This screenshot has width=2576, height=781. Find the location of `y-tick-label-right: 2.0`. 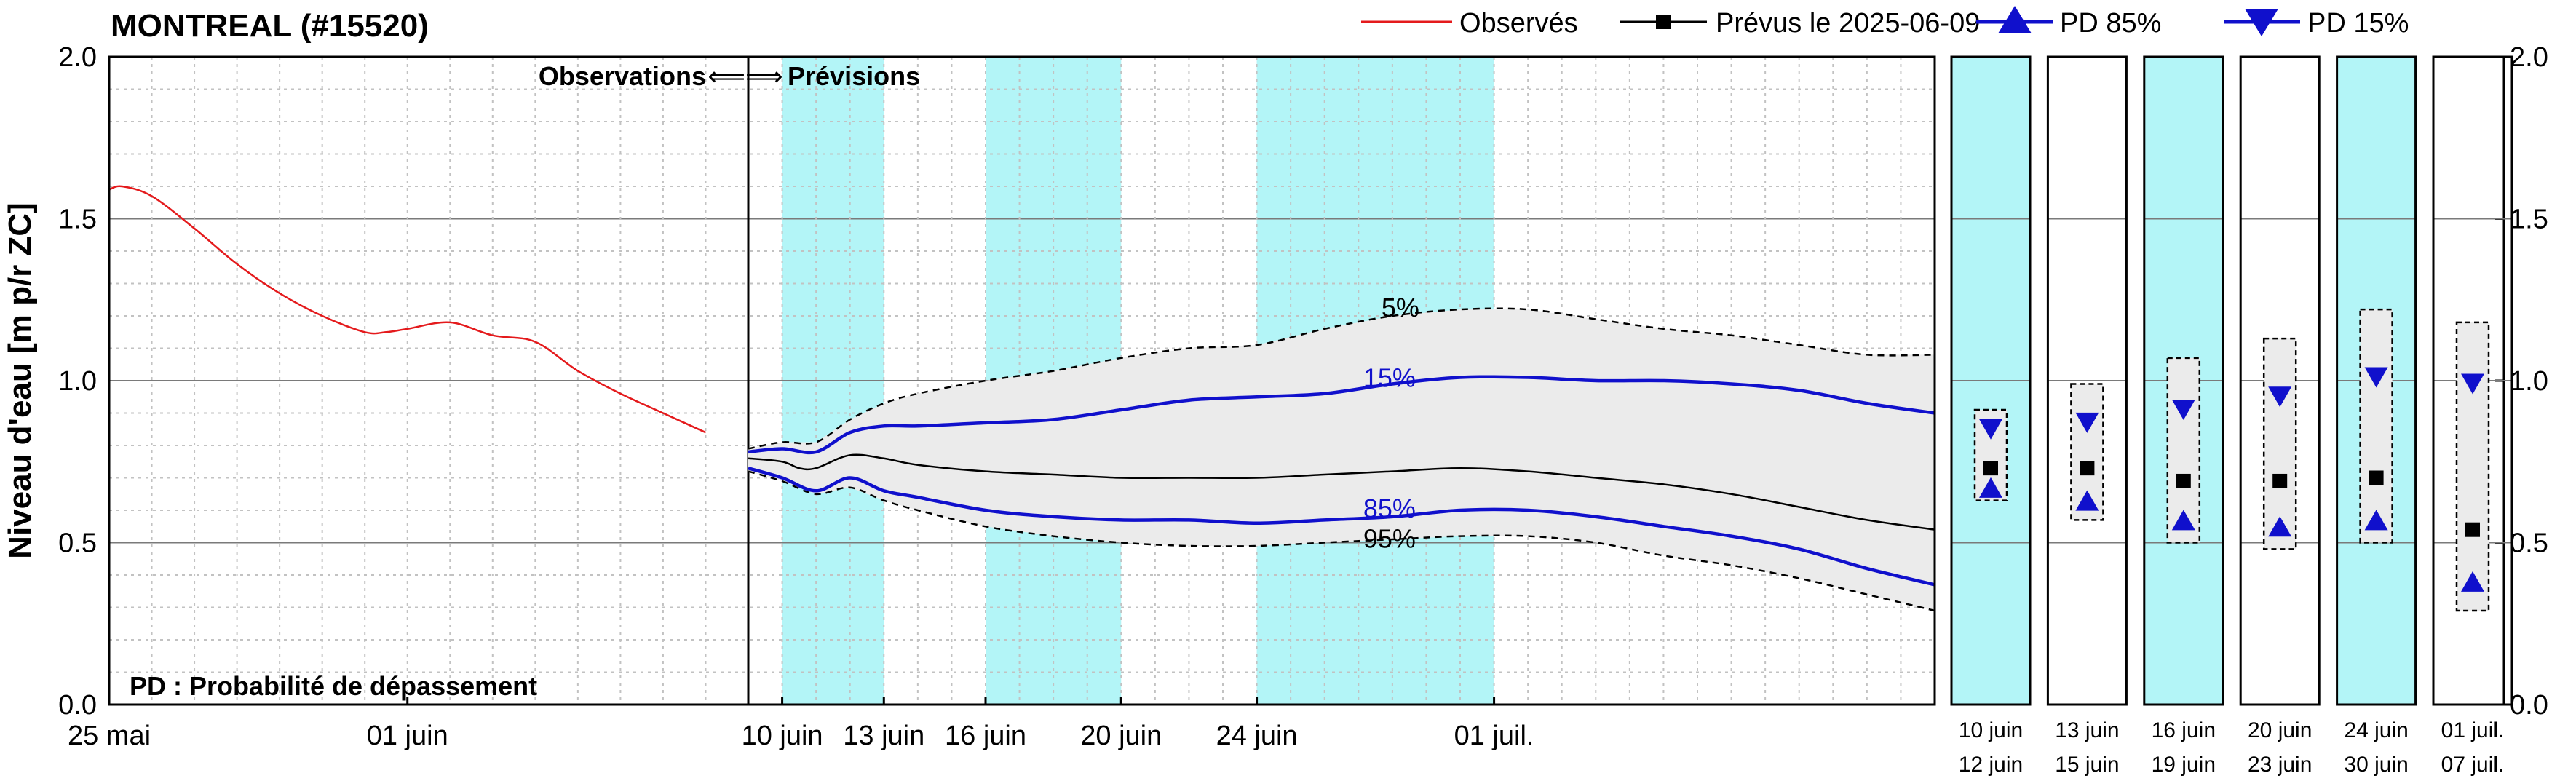

y-tick-label-right: 2.0 is located at coordinates (2529, 57).